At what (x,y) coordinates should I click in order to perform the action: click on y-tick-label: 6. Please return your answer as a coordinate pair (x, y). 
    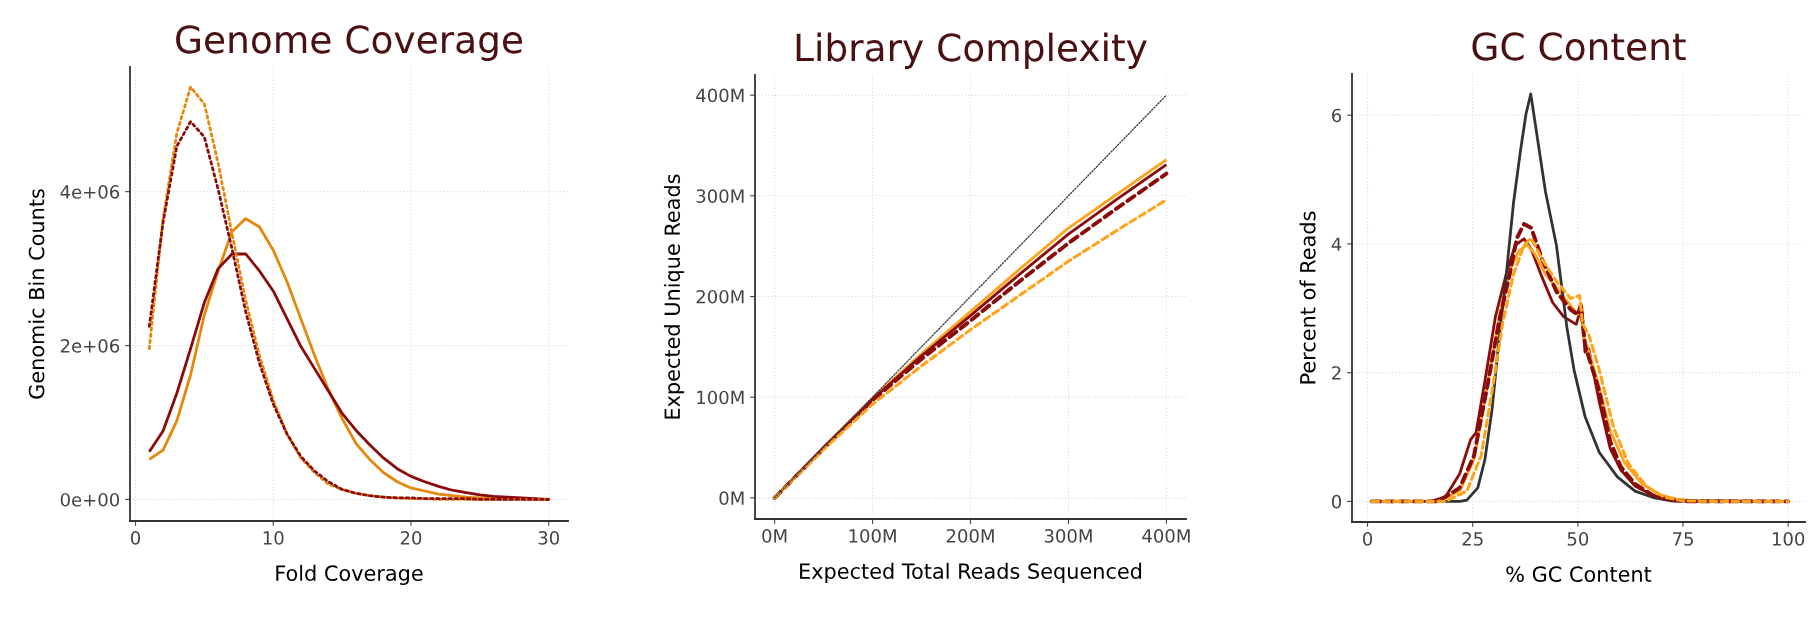
    Looking at the image, I should click on (1337, 115).